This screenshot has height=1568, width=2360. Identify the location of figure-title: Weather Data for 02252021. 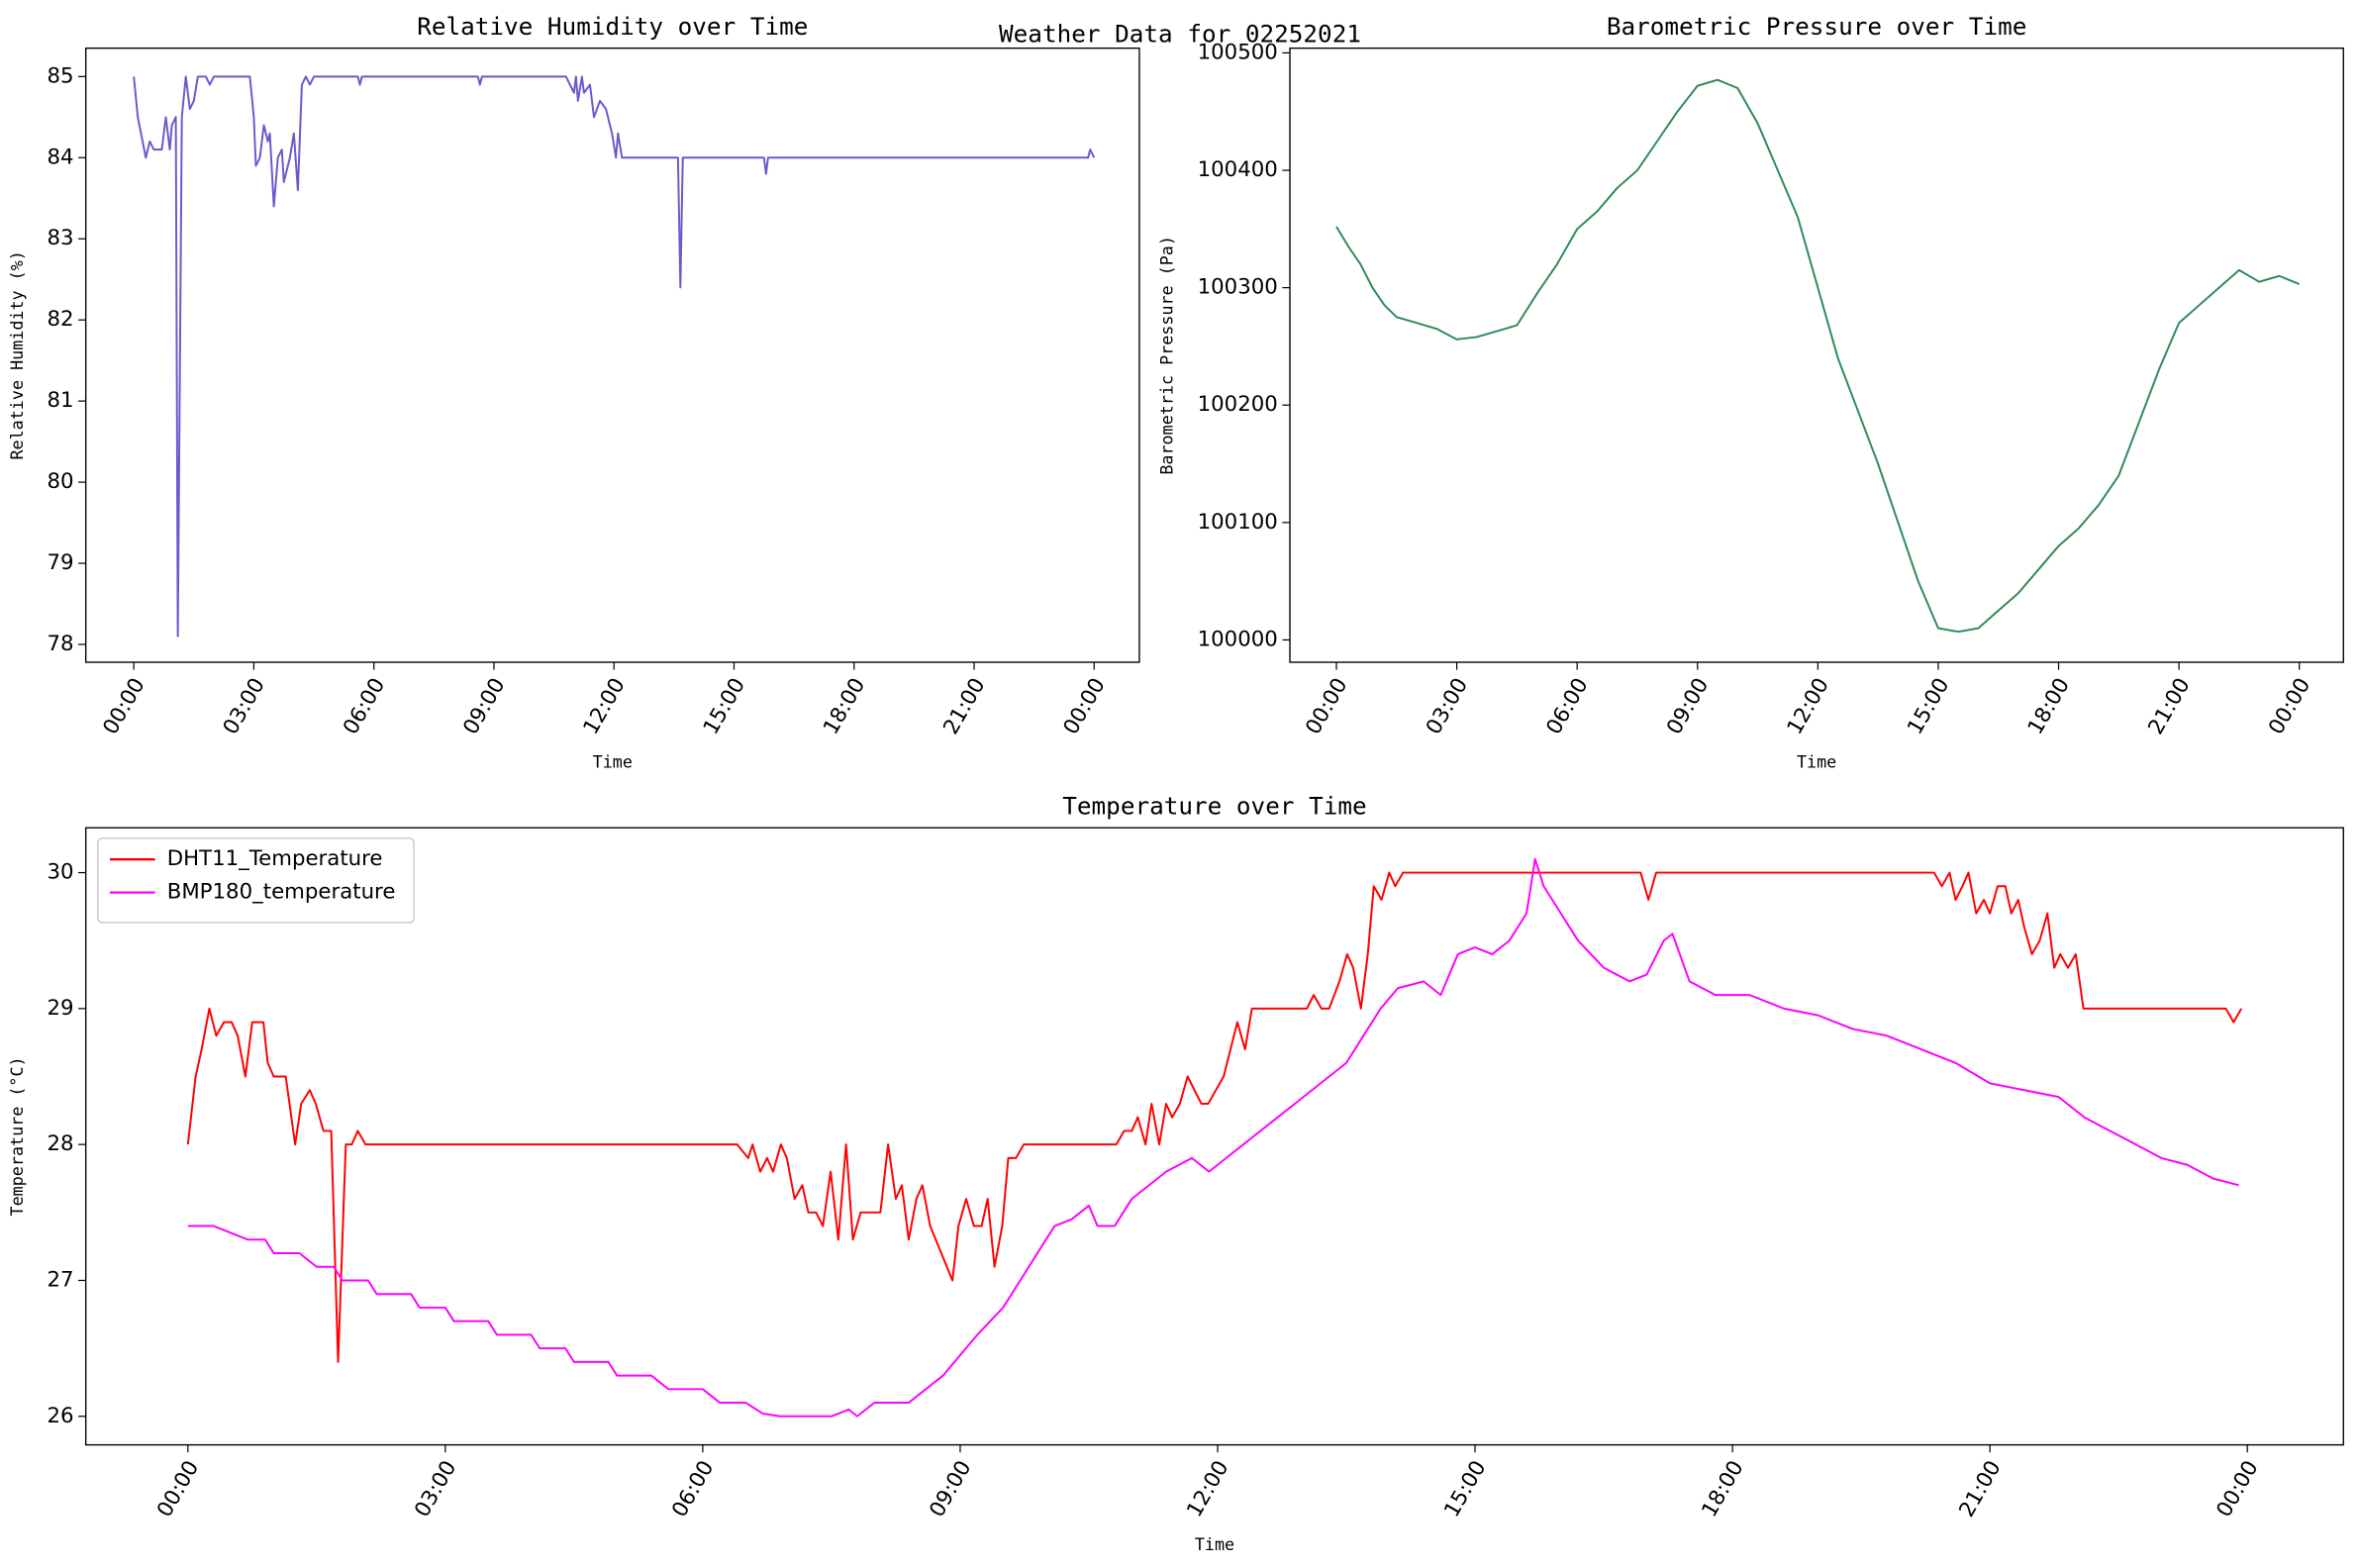
(1180, 34).